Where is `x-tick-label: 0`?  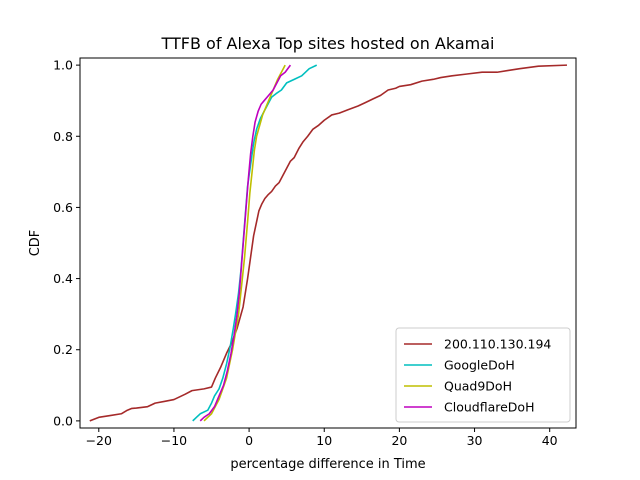 x-tick-label: 0 is located at coordinates (249, 440).